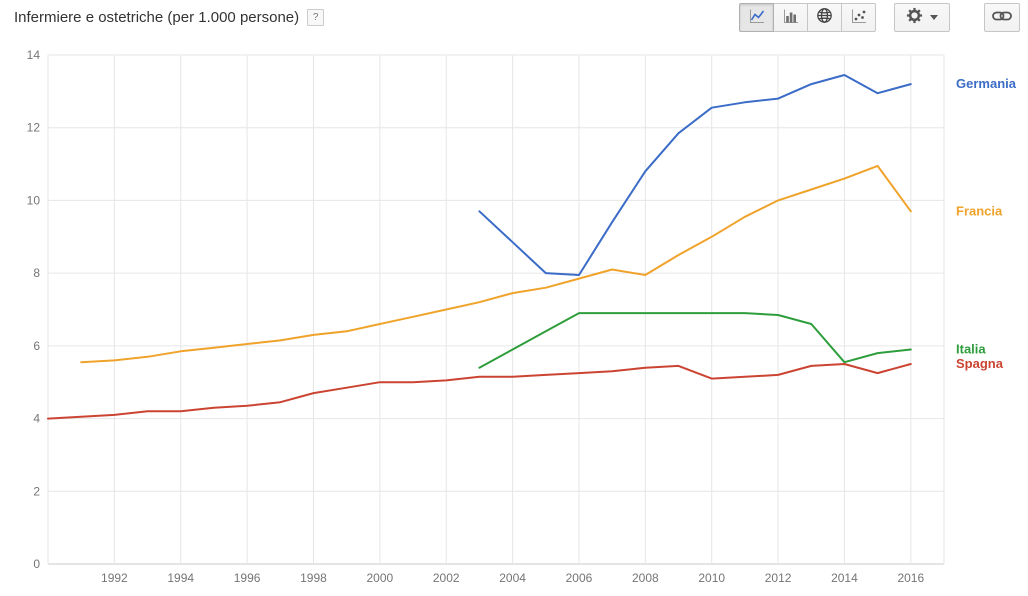 Image resolution: width=1028 pixels, height=596 pixels. I want to click on y-tick-label: 8, so click(36, 273).